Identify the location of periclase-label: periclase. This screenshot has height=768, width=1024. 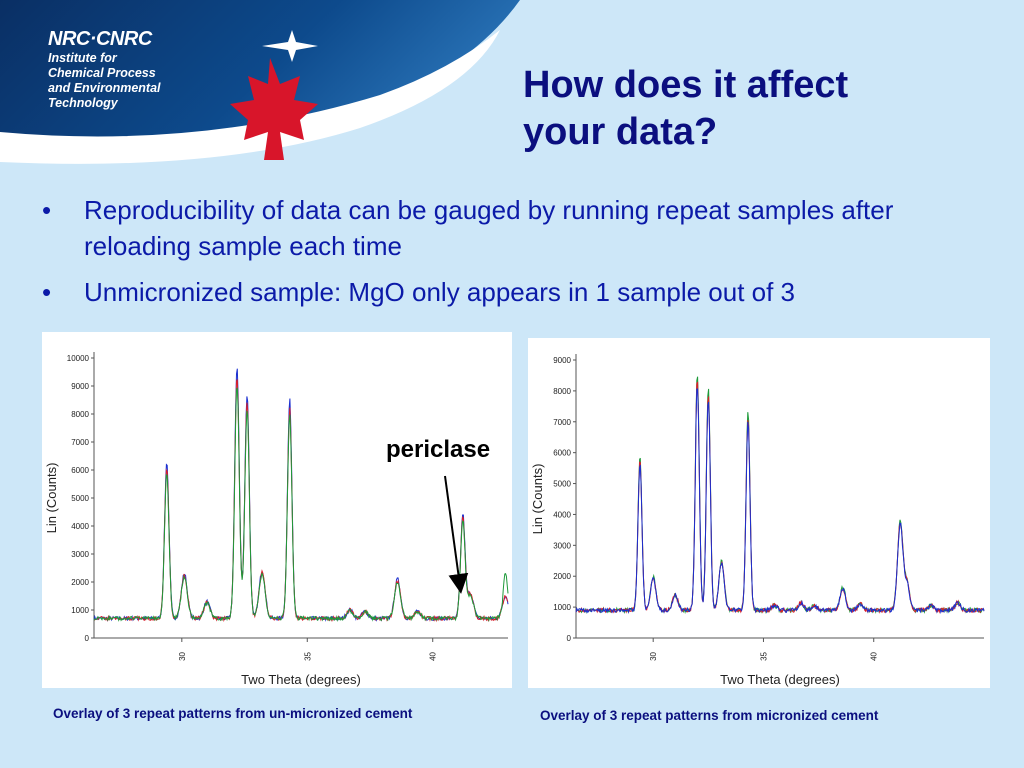
(438, 449).